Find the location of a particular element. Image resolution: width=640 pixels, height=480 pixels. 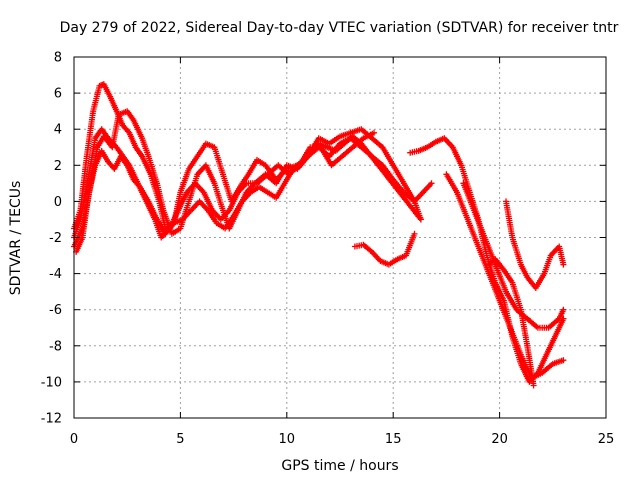

x-axis-title: GPS time / hours is located at coordinates (339, 466).